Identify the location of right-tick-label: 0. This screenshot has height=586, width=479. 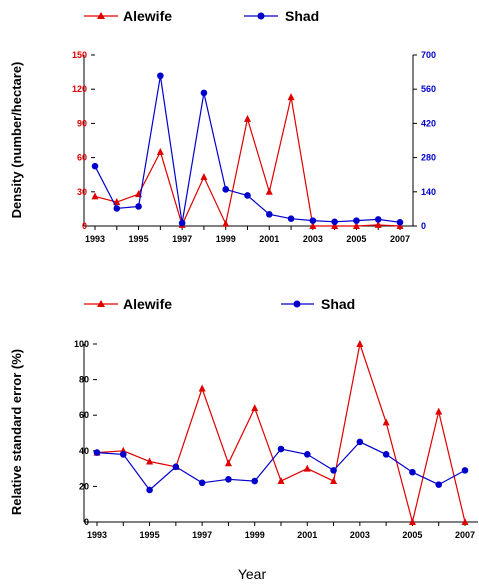
(423, 226).